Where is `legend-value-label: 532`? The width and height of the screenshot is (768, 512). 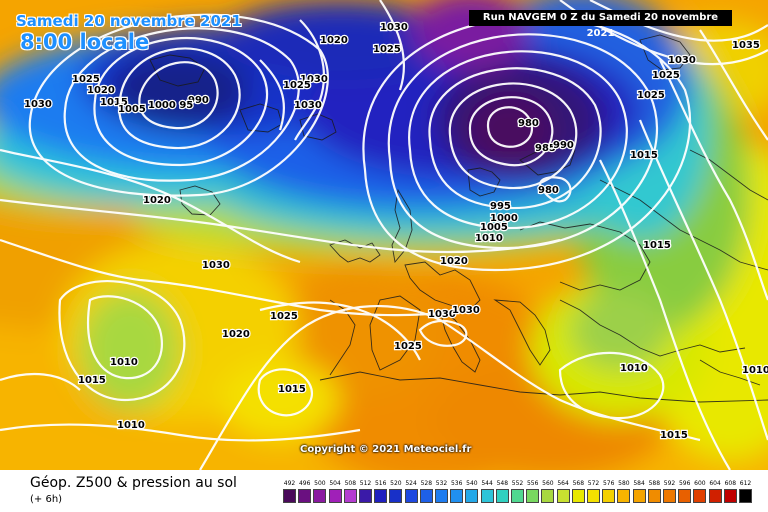 legend-value-label: 532 is located at coordinates (441, 483).